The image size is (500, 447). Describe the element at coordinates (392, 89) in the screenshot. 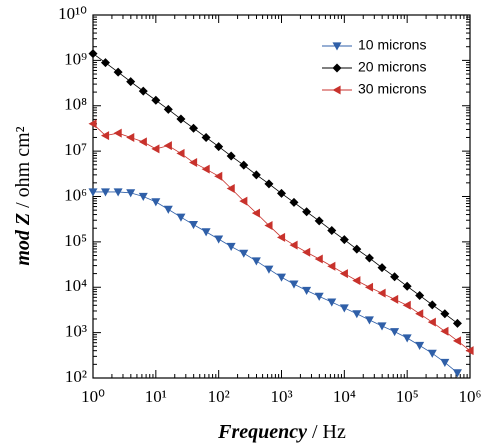

I see `legend-label: 30 microns` at that location.